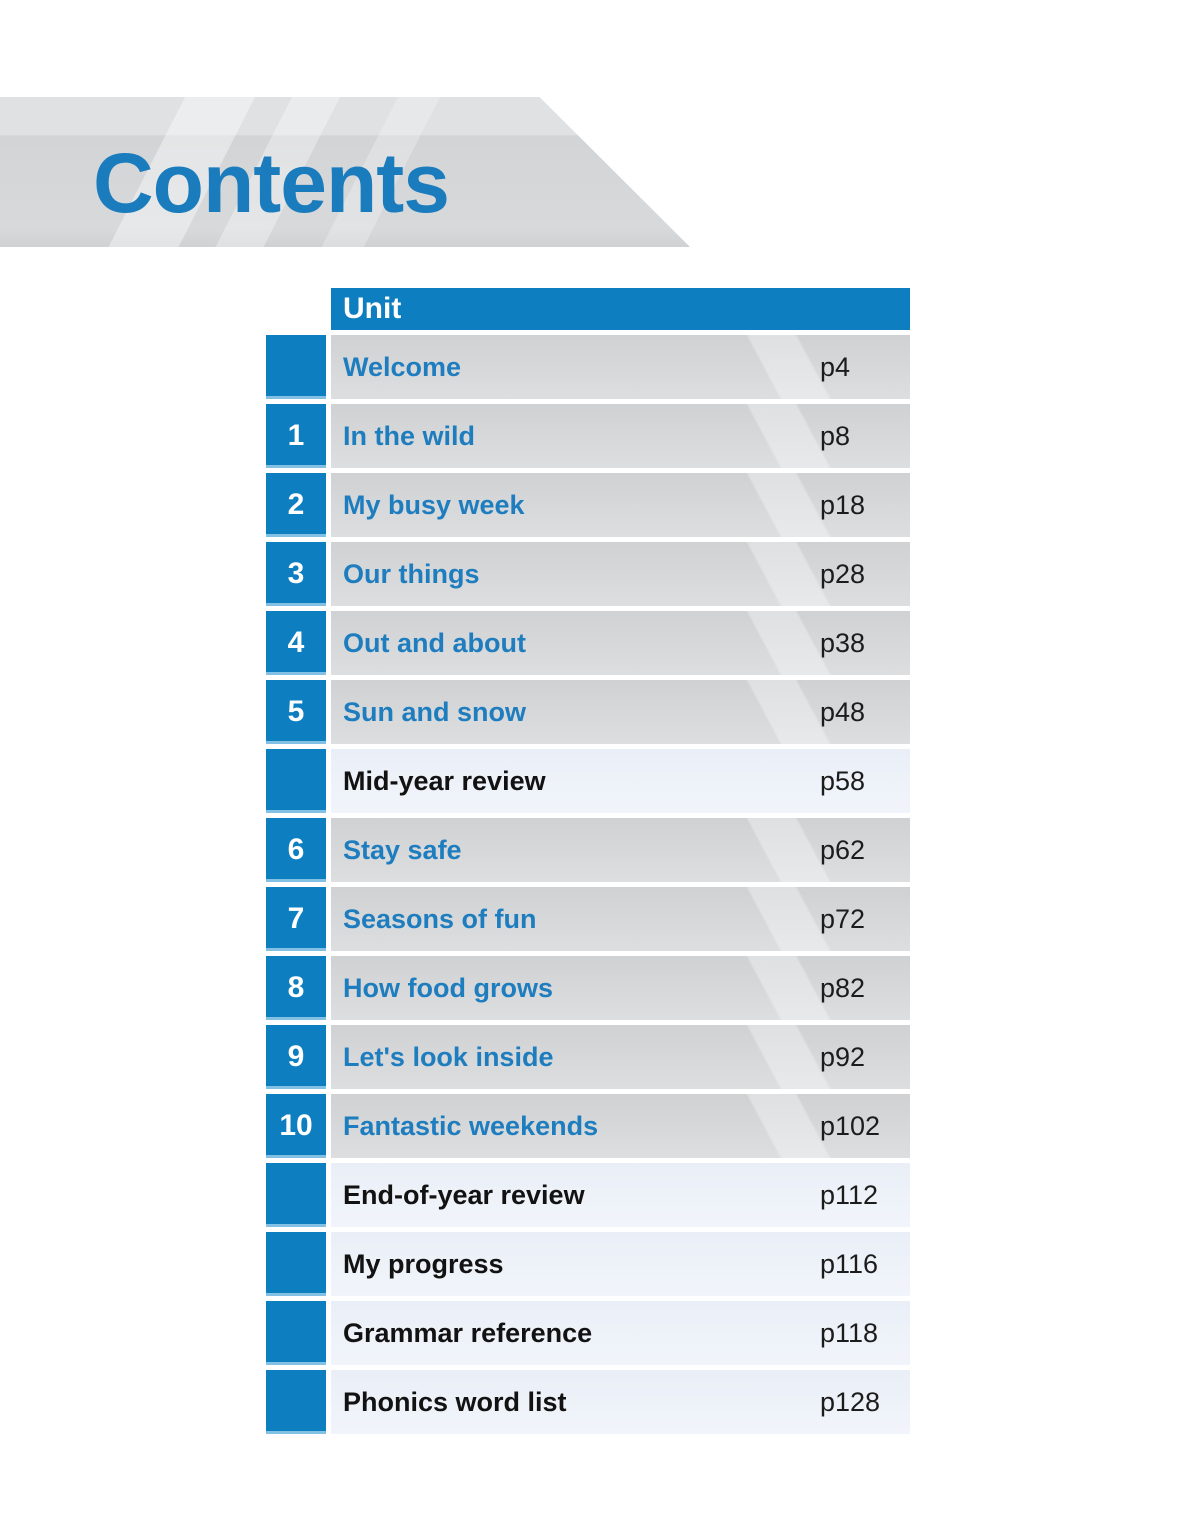 This screenshot has height=1530, width=1190. I want to click on page-number: p48, so click(843, 711).